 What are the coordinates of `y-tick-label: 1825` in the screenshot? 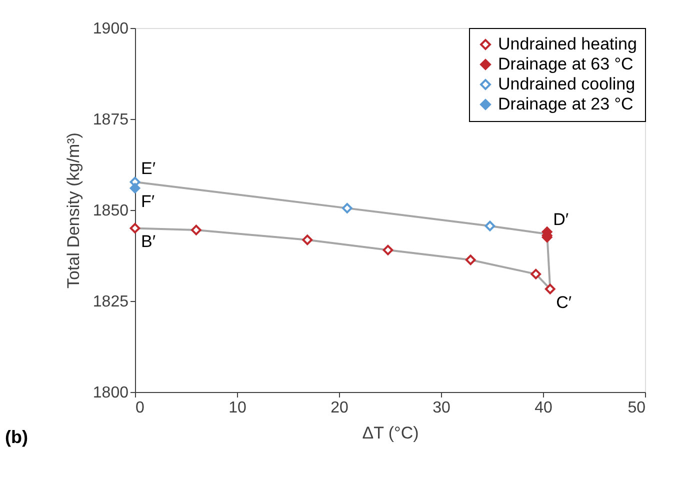 It's located at (110, 302).